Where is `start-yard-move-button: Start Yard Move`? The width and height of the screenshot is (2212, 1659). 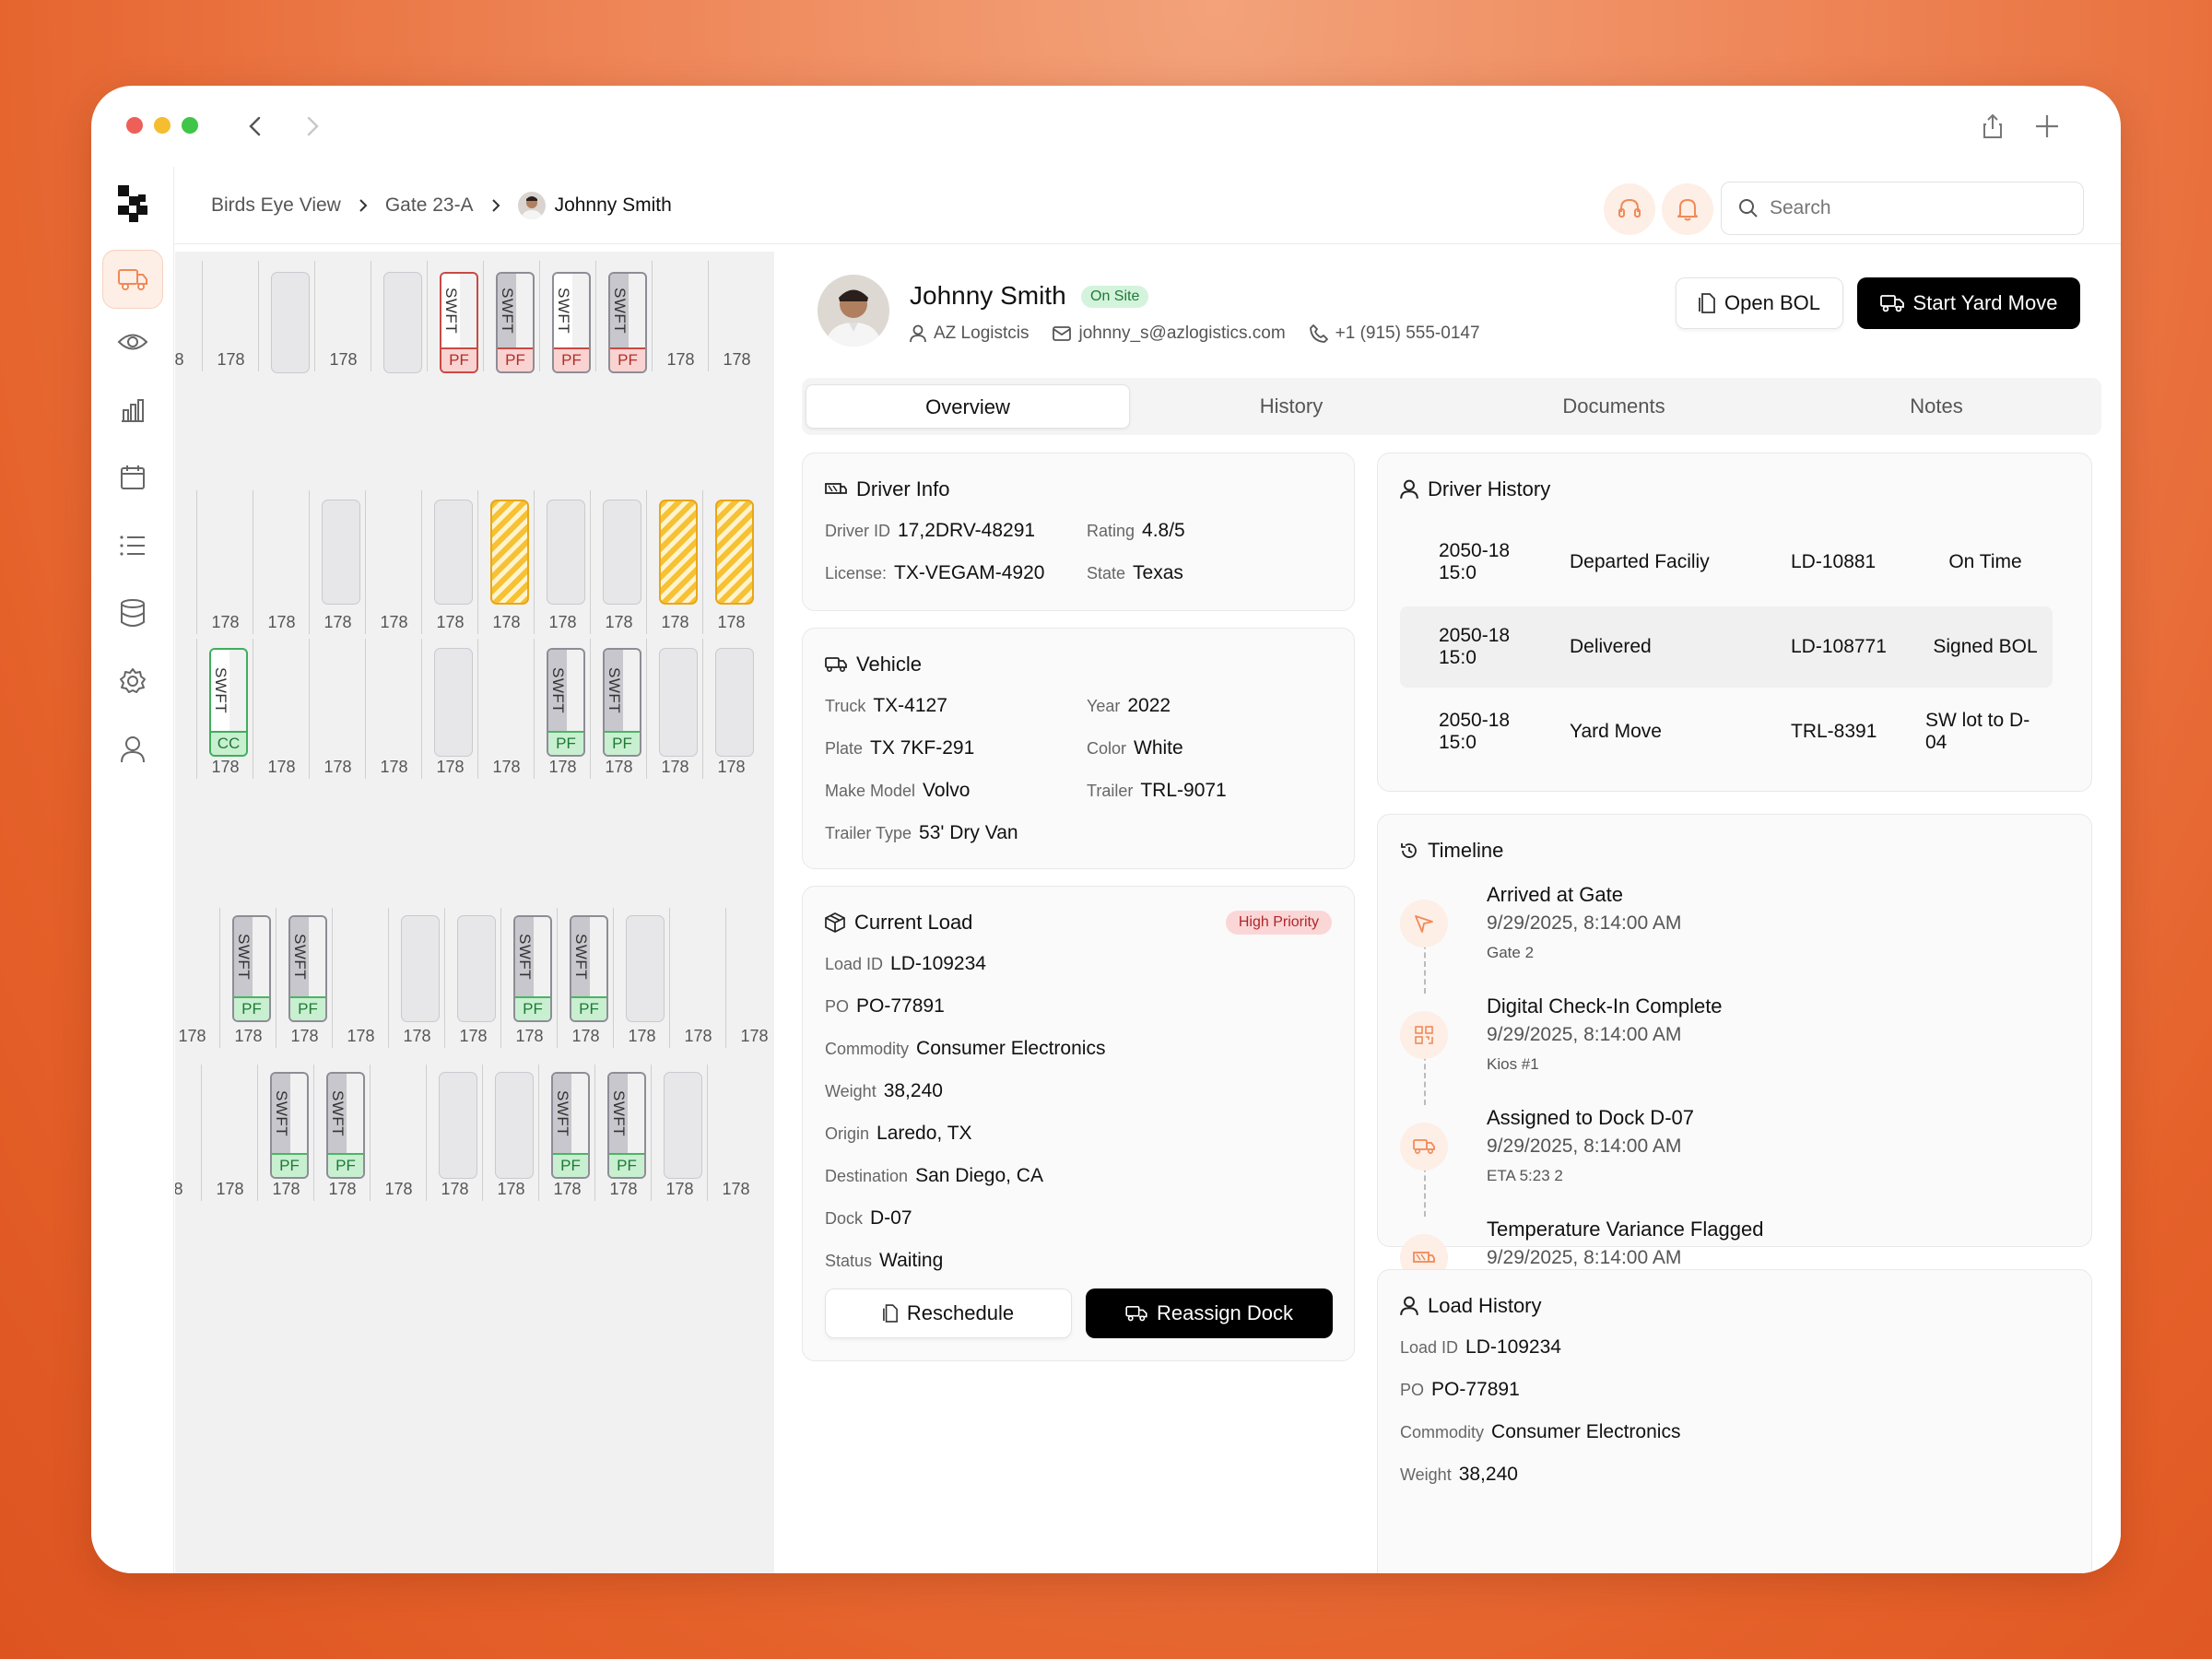
start-yard-move-button: Start Yard Move is located at coordinates (1968, 303).